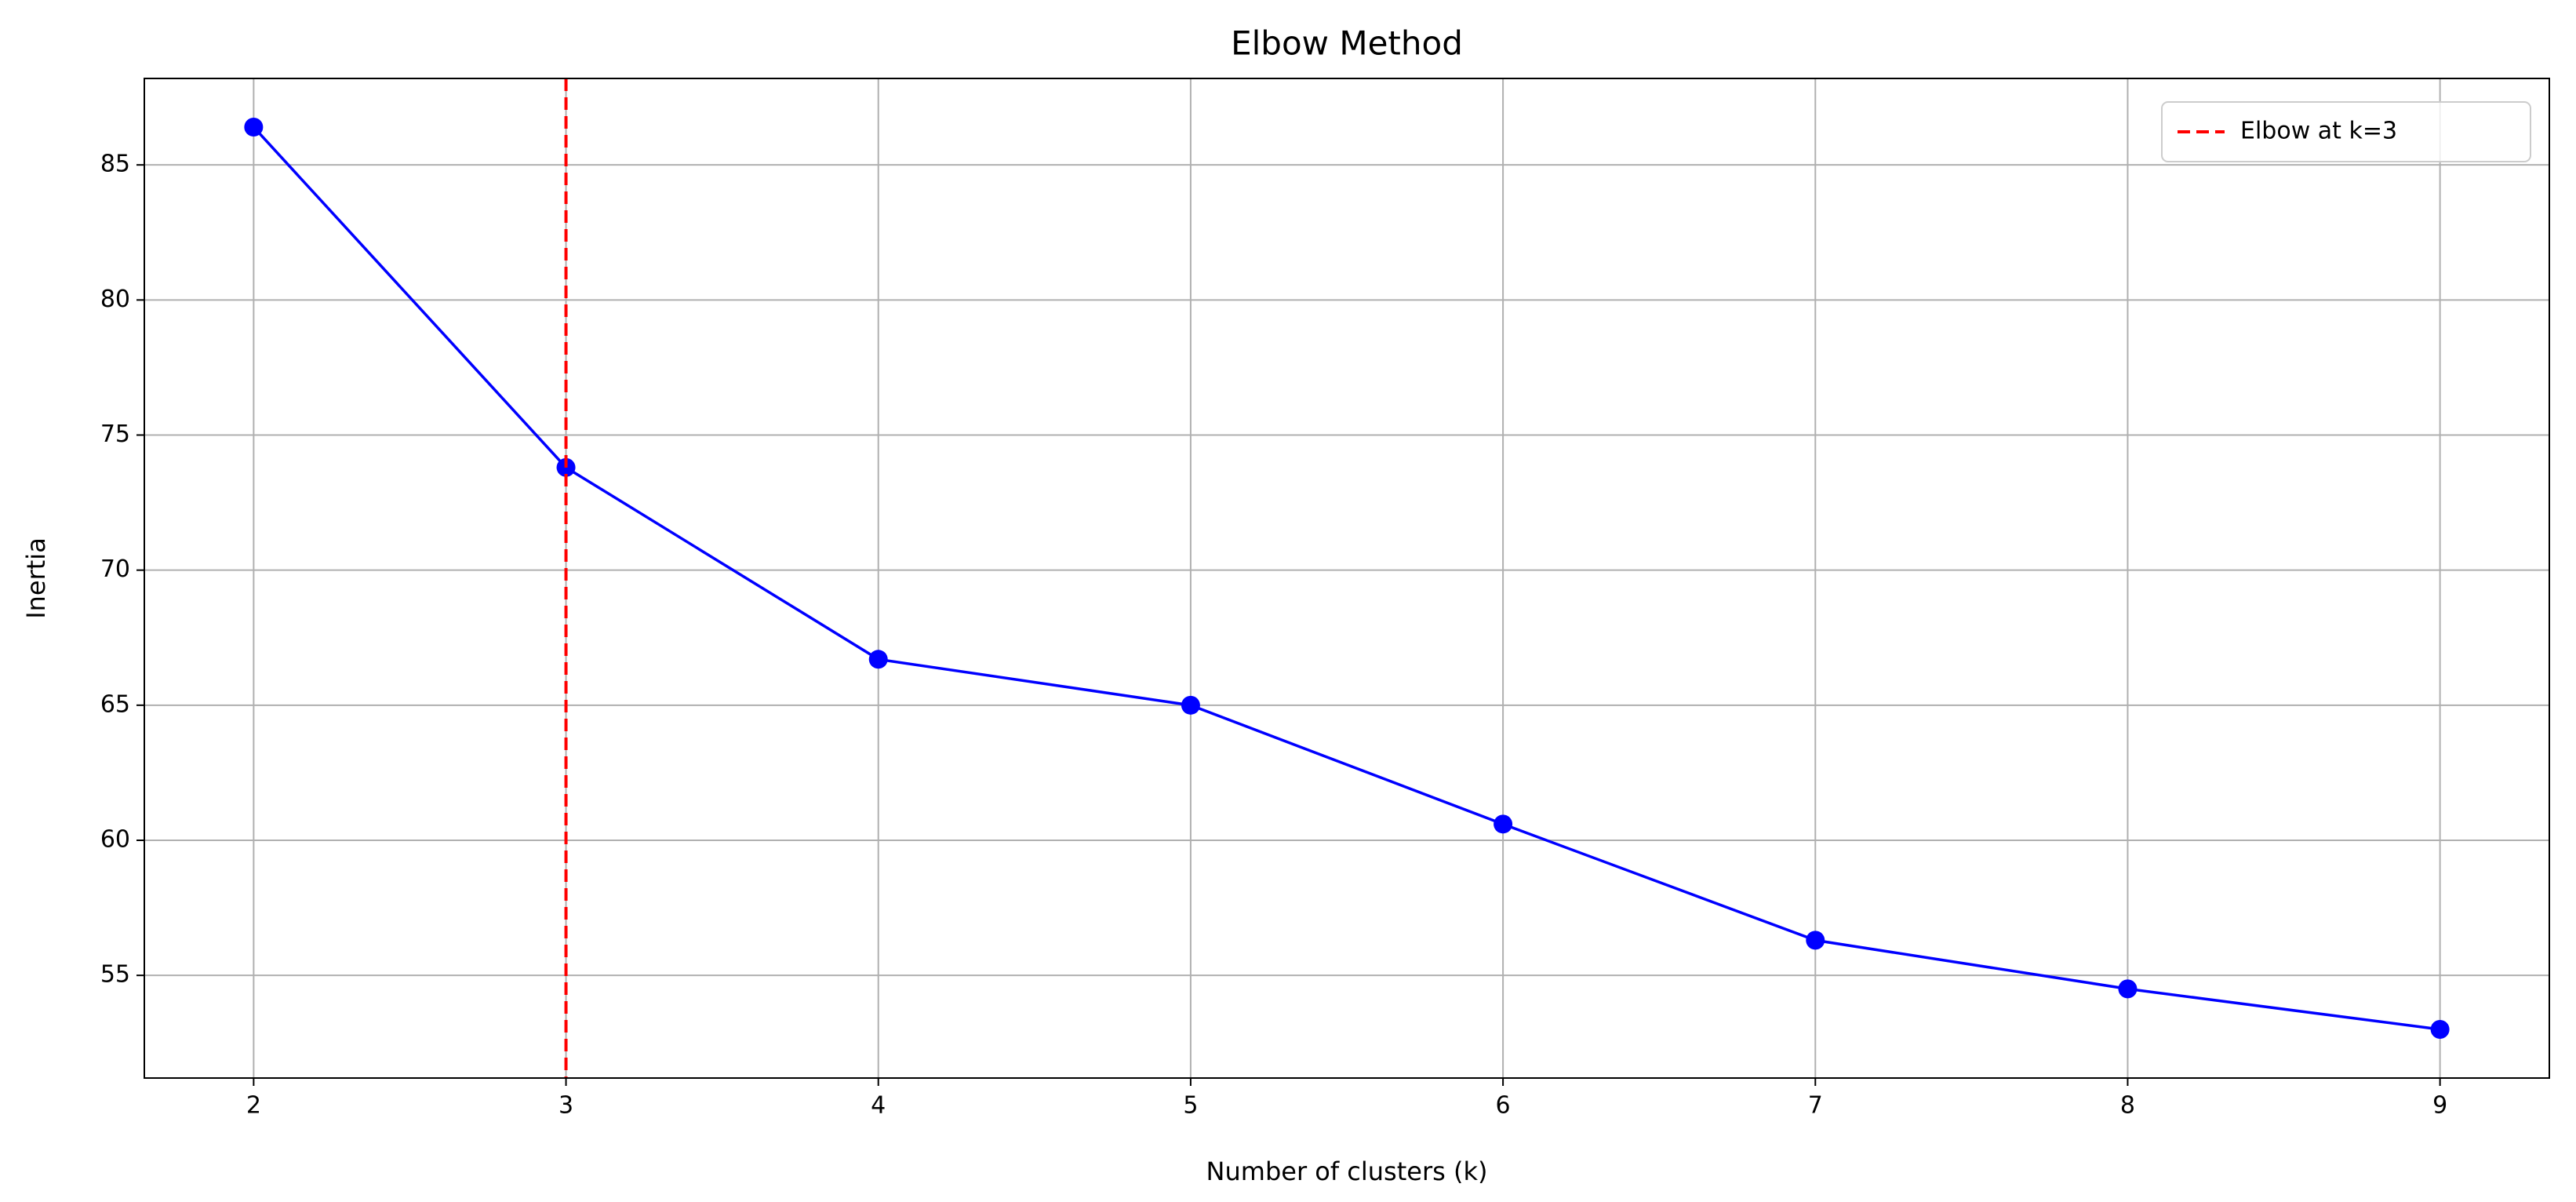  I want to click on x-tick-label: 5, so click(1190, 1106).